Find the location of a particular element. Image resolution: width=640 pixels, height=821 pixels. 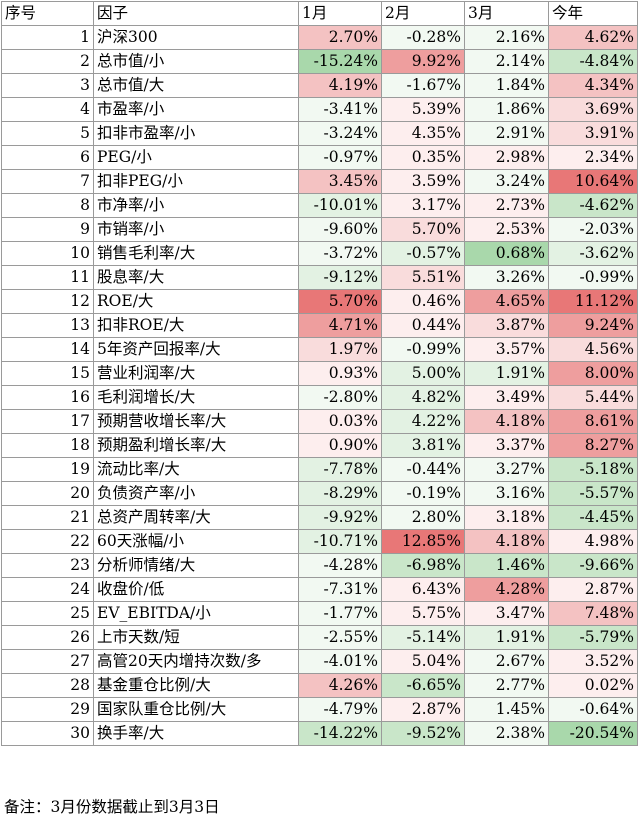

row-index: 22 is located at coordinates (47, 541).